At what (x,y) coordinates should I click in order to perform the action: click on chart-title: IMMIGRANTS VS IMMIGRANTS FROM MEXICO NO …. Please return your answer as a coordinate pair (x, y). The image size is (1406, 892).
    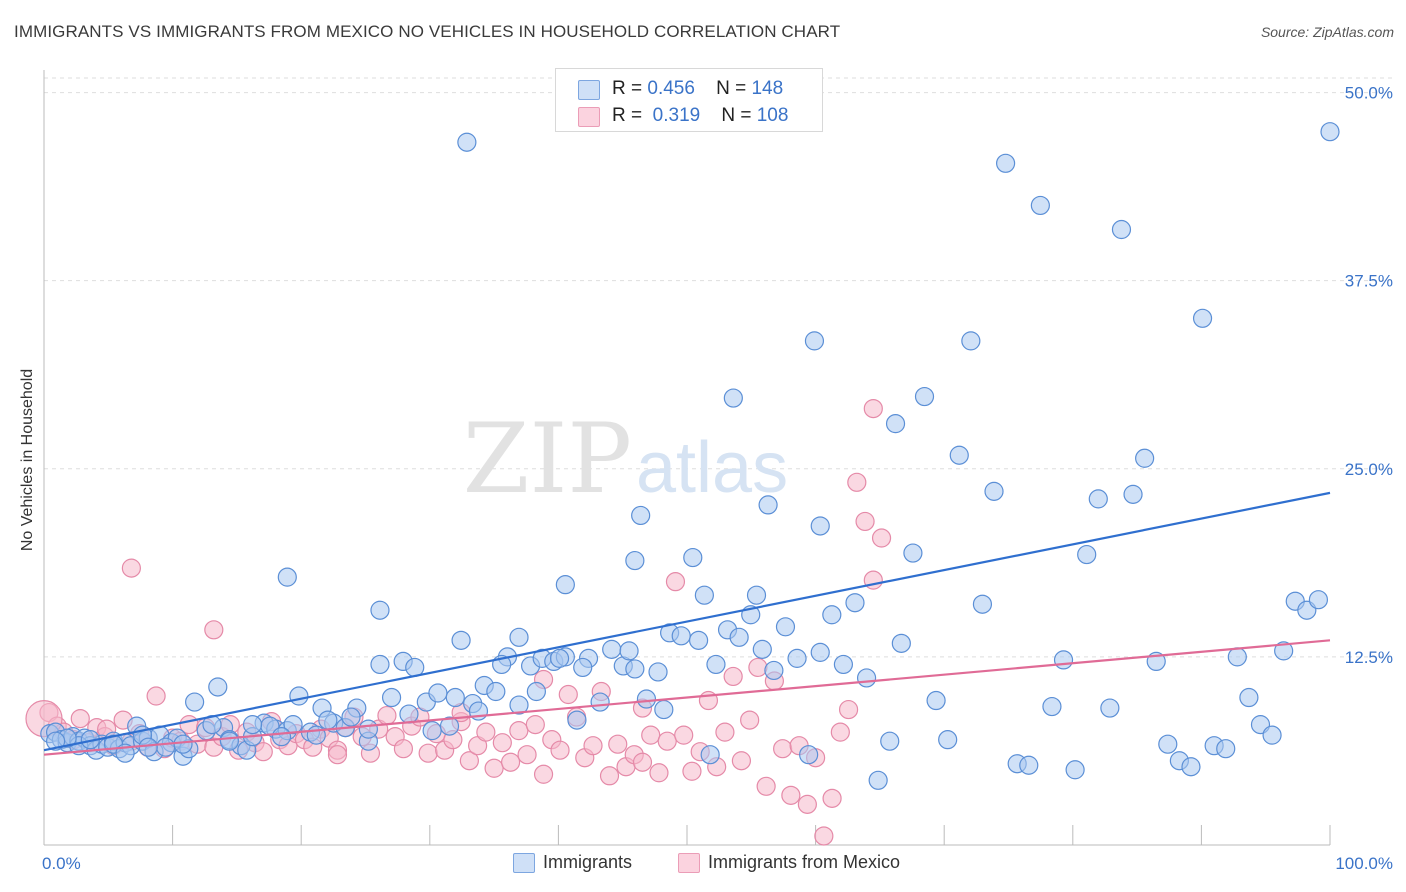
    Looking at the image, I should click on (427, 31).